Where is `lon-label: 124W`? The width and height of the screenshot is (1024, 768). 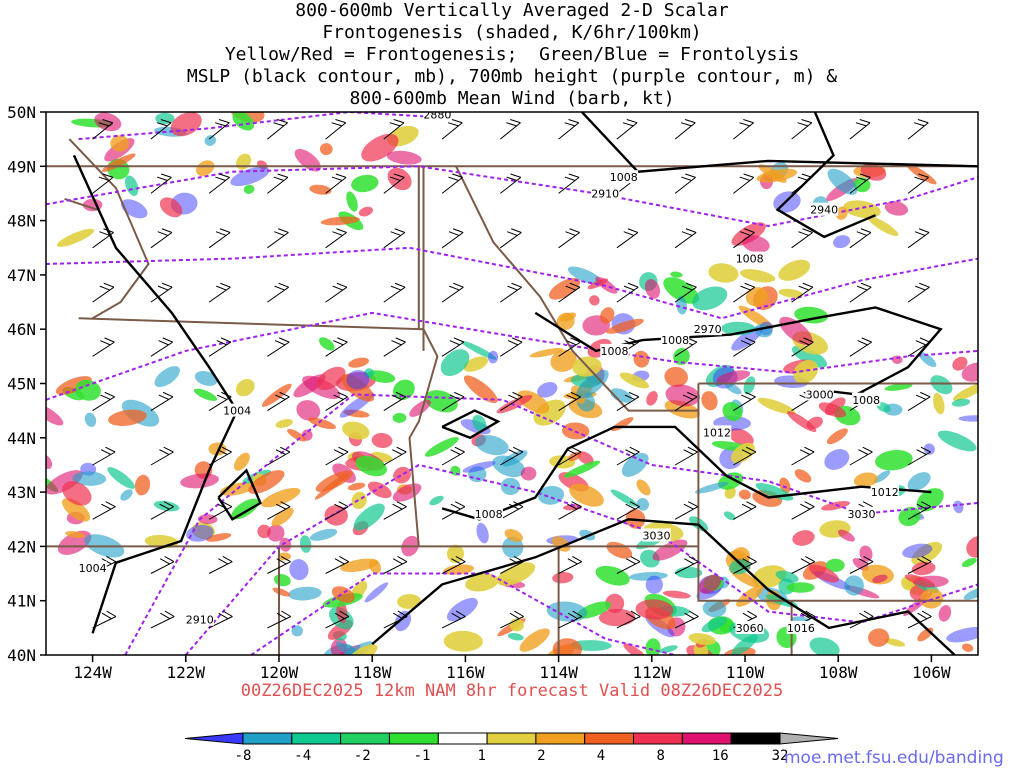
lon-label: 124W is located at coordinates (92, 672).